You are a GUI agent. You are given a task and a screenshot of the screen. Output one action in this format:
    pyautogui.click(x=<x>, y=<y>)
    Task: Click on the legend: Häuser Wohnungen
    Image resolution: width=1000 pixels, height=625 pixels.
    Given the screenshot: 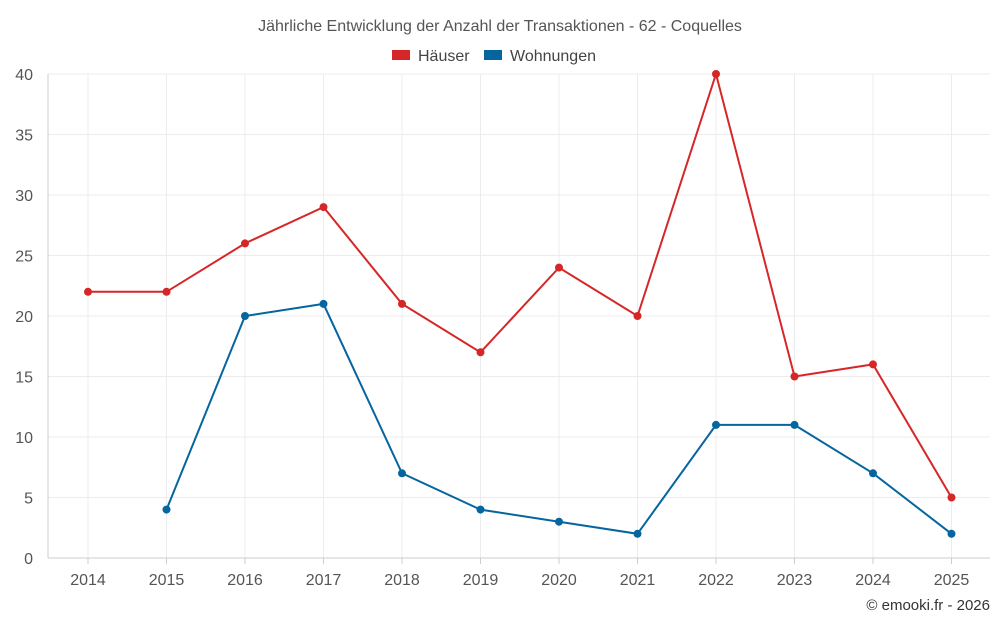 What is the action you would take?
    pyautogui.click(x=494, y=56)
    